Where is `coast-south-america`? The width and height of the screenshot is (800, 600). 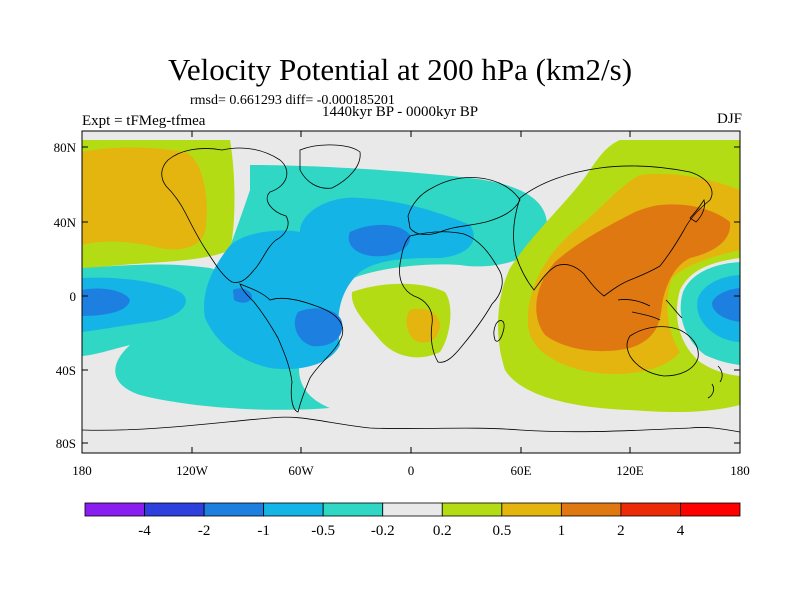 coast-south-america is located at coordinates (291, 348).